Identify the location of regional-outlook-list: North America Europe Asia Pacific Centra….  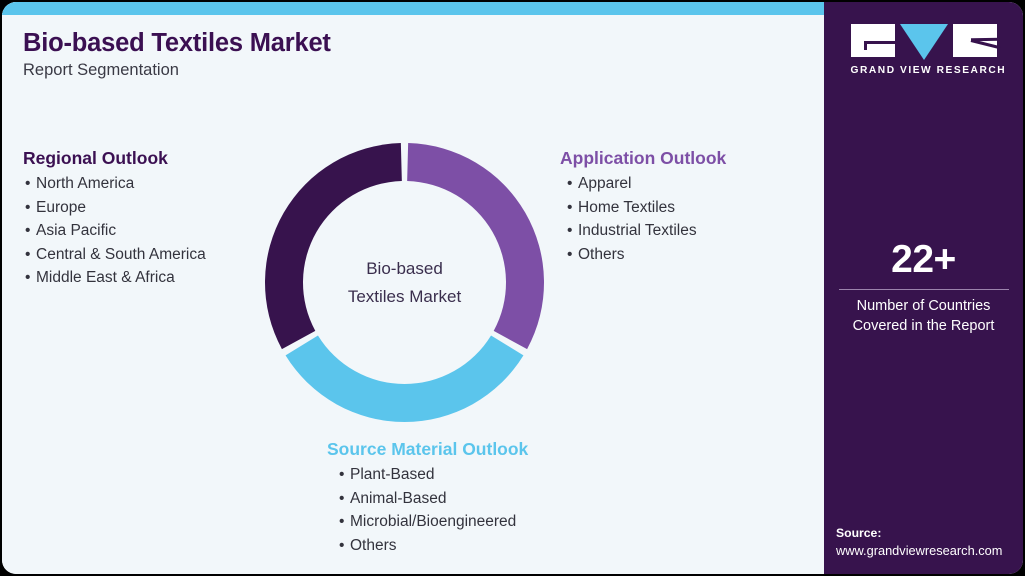
(114, 231).